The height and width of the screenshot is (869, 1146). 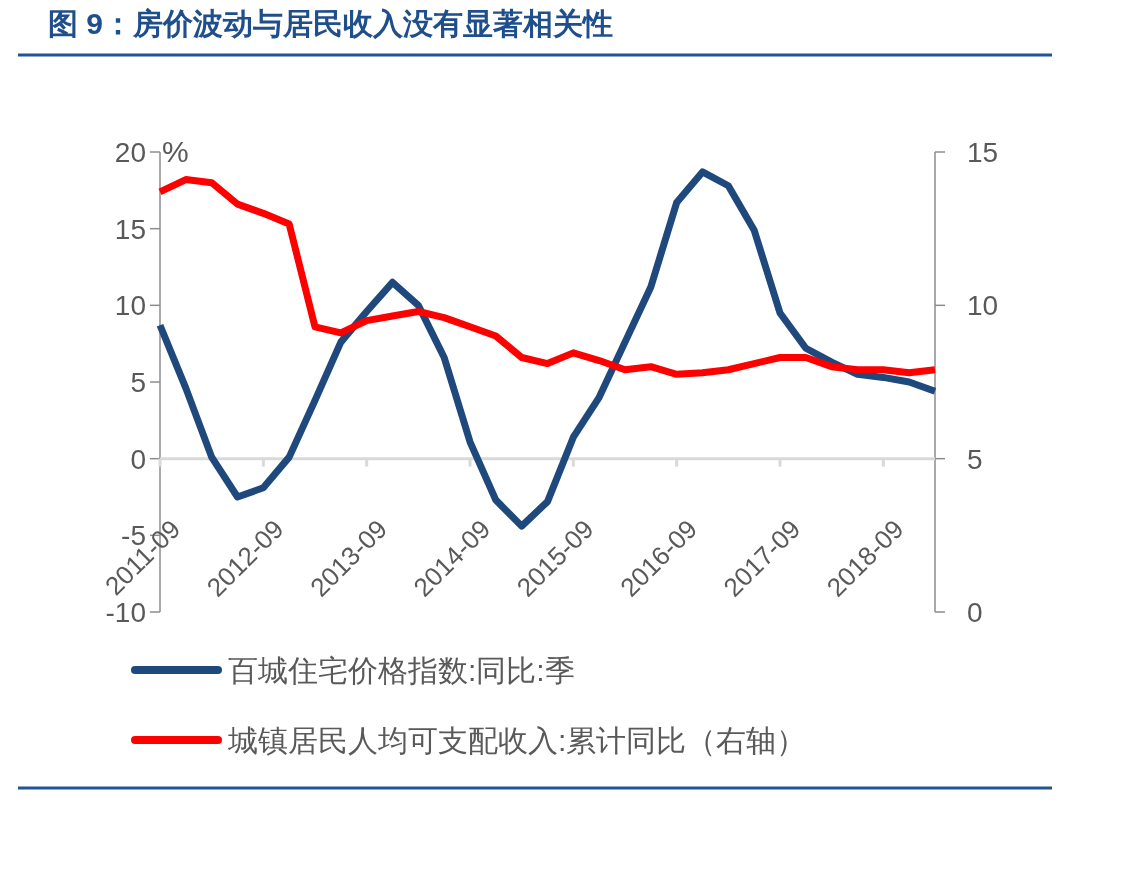 What do you see at coordinates (331, 23) in the screenshot?
I see `chart-title: 图 9：房价波动与居民收入没有显著相关性` at bounding box center [331, 23].